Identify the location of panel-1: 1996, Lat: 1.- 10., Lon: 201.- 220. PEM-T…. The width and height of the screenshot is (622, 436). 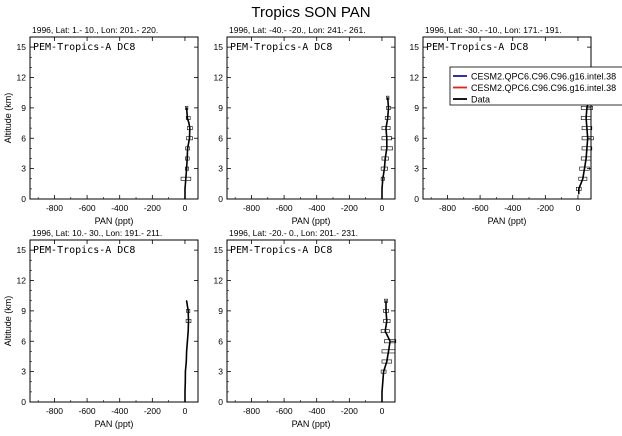
(101, 125).